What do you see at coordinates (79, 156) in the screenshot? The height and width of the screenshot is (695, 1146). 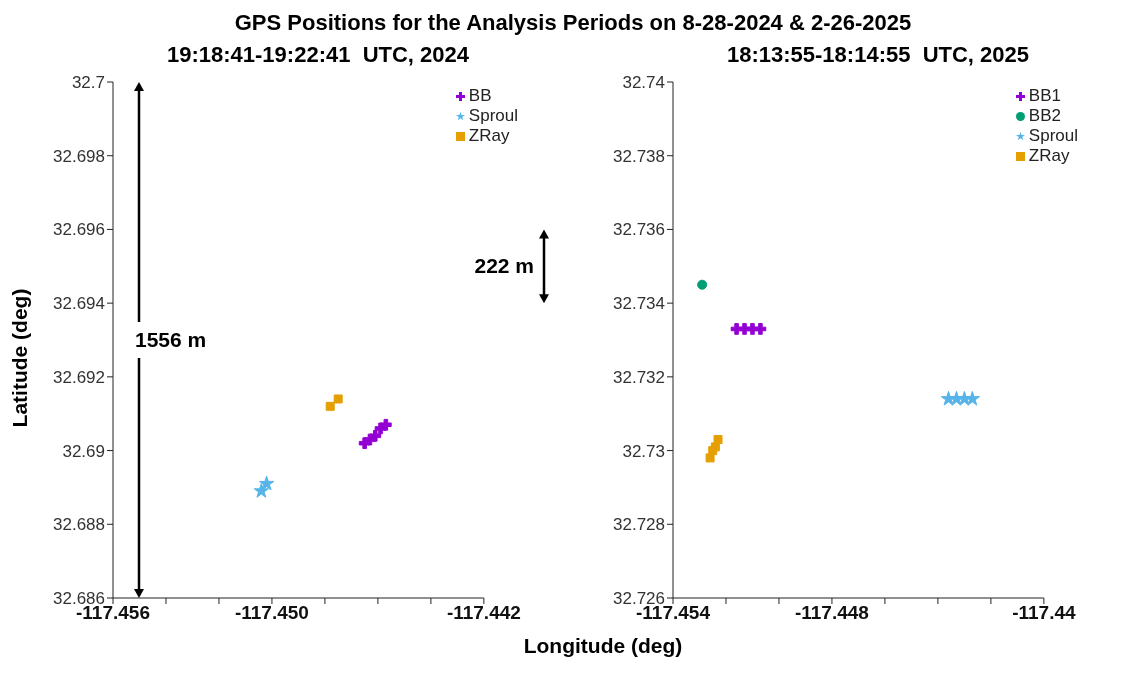 I see `y-tick-label: 32.698` at bounding box center [79, 156].